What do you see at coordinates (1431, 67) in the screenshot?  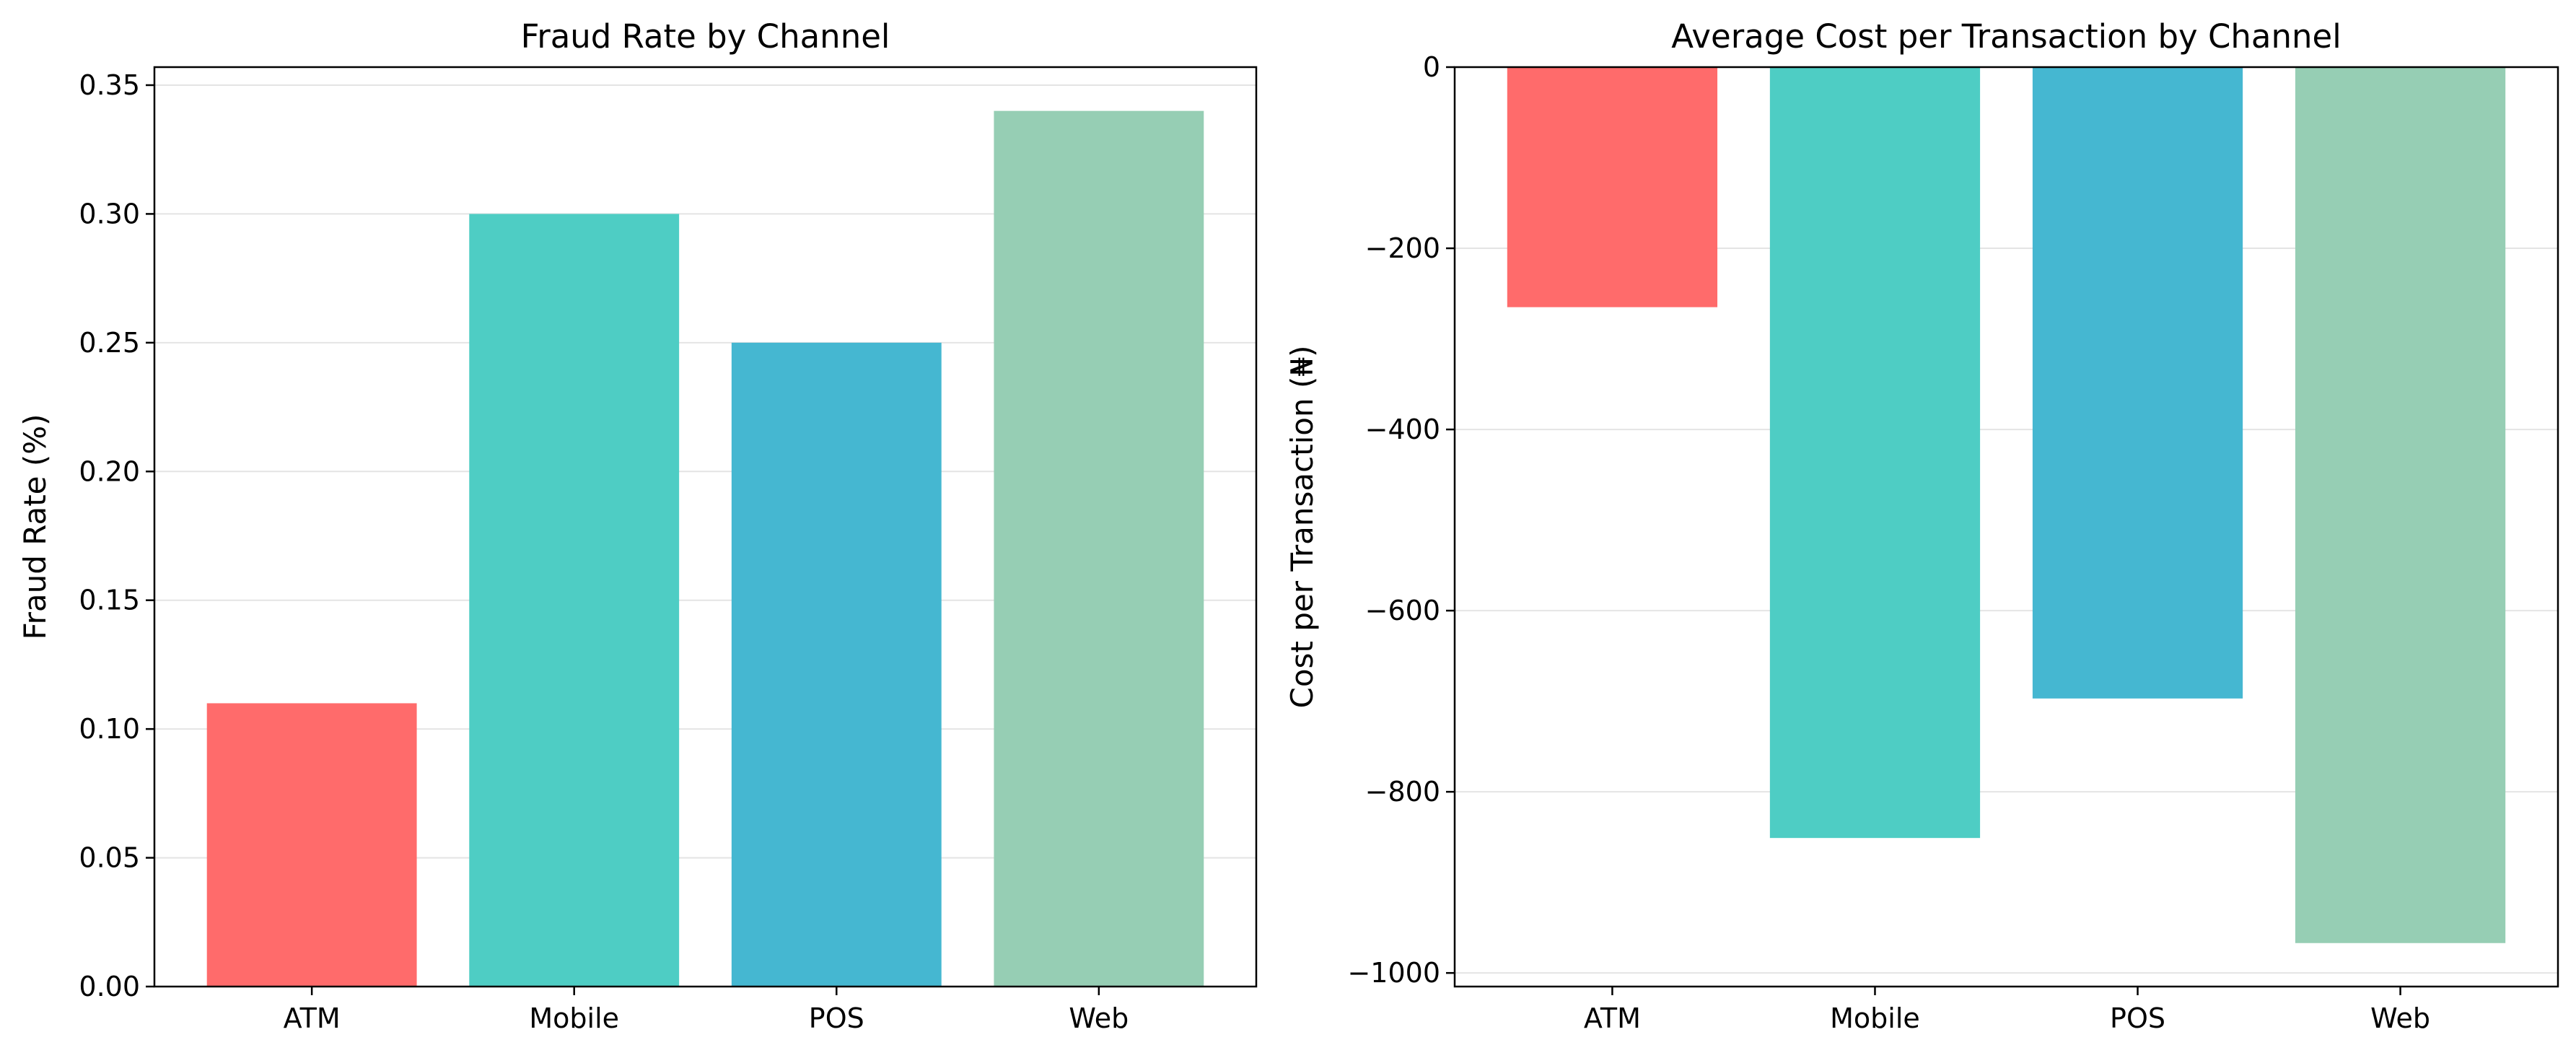 I see `y-tick-label: 0` at bounding box center [1431, 67].